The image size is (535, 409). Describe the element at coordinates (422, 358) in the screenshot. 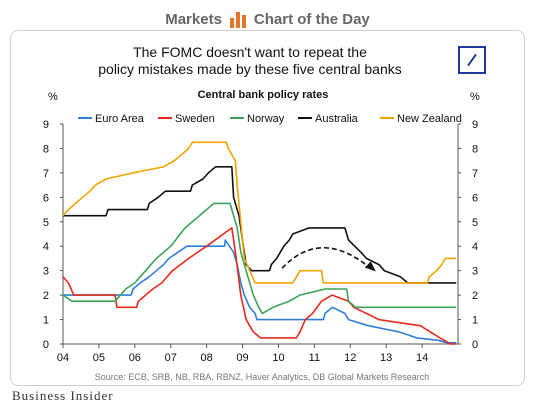

I see `x-tick-label: 14` at that location.